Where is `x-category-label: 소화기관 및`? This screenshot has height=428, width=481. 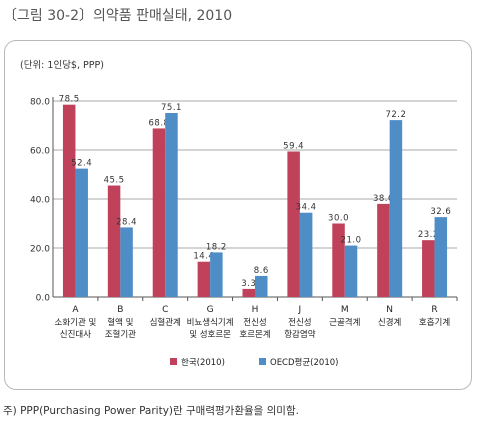
x-category-label: 소화기관 및 is located at coordinates (76, 322).